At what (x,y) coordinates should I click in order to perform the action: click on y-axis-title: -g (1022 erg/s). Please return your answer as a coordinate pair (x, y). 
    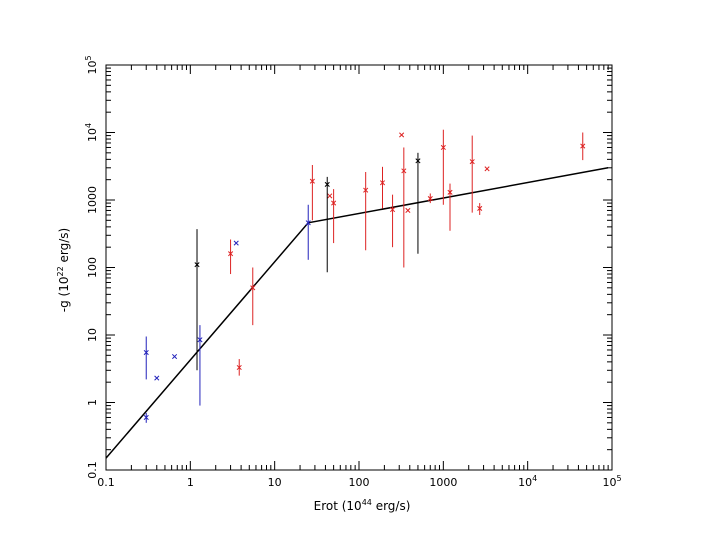
    Looking at the image, I should click on (63, 270).